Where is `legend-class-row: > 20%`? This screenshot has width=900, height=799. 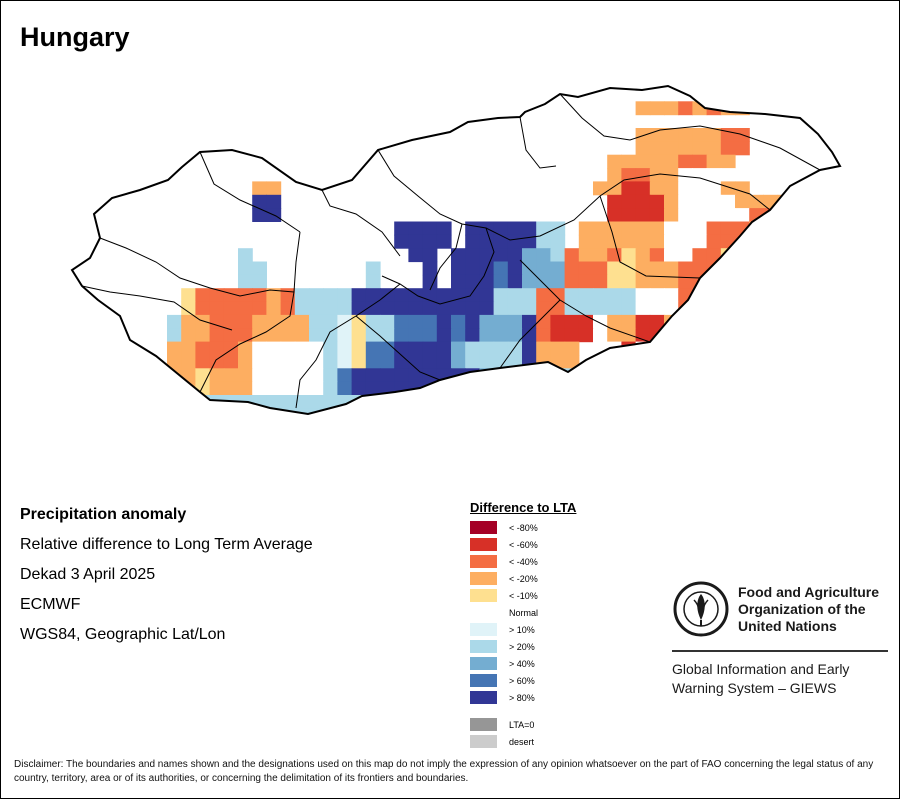
legend-class-row: > 20% is located at coordinates (523, 646).